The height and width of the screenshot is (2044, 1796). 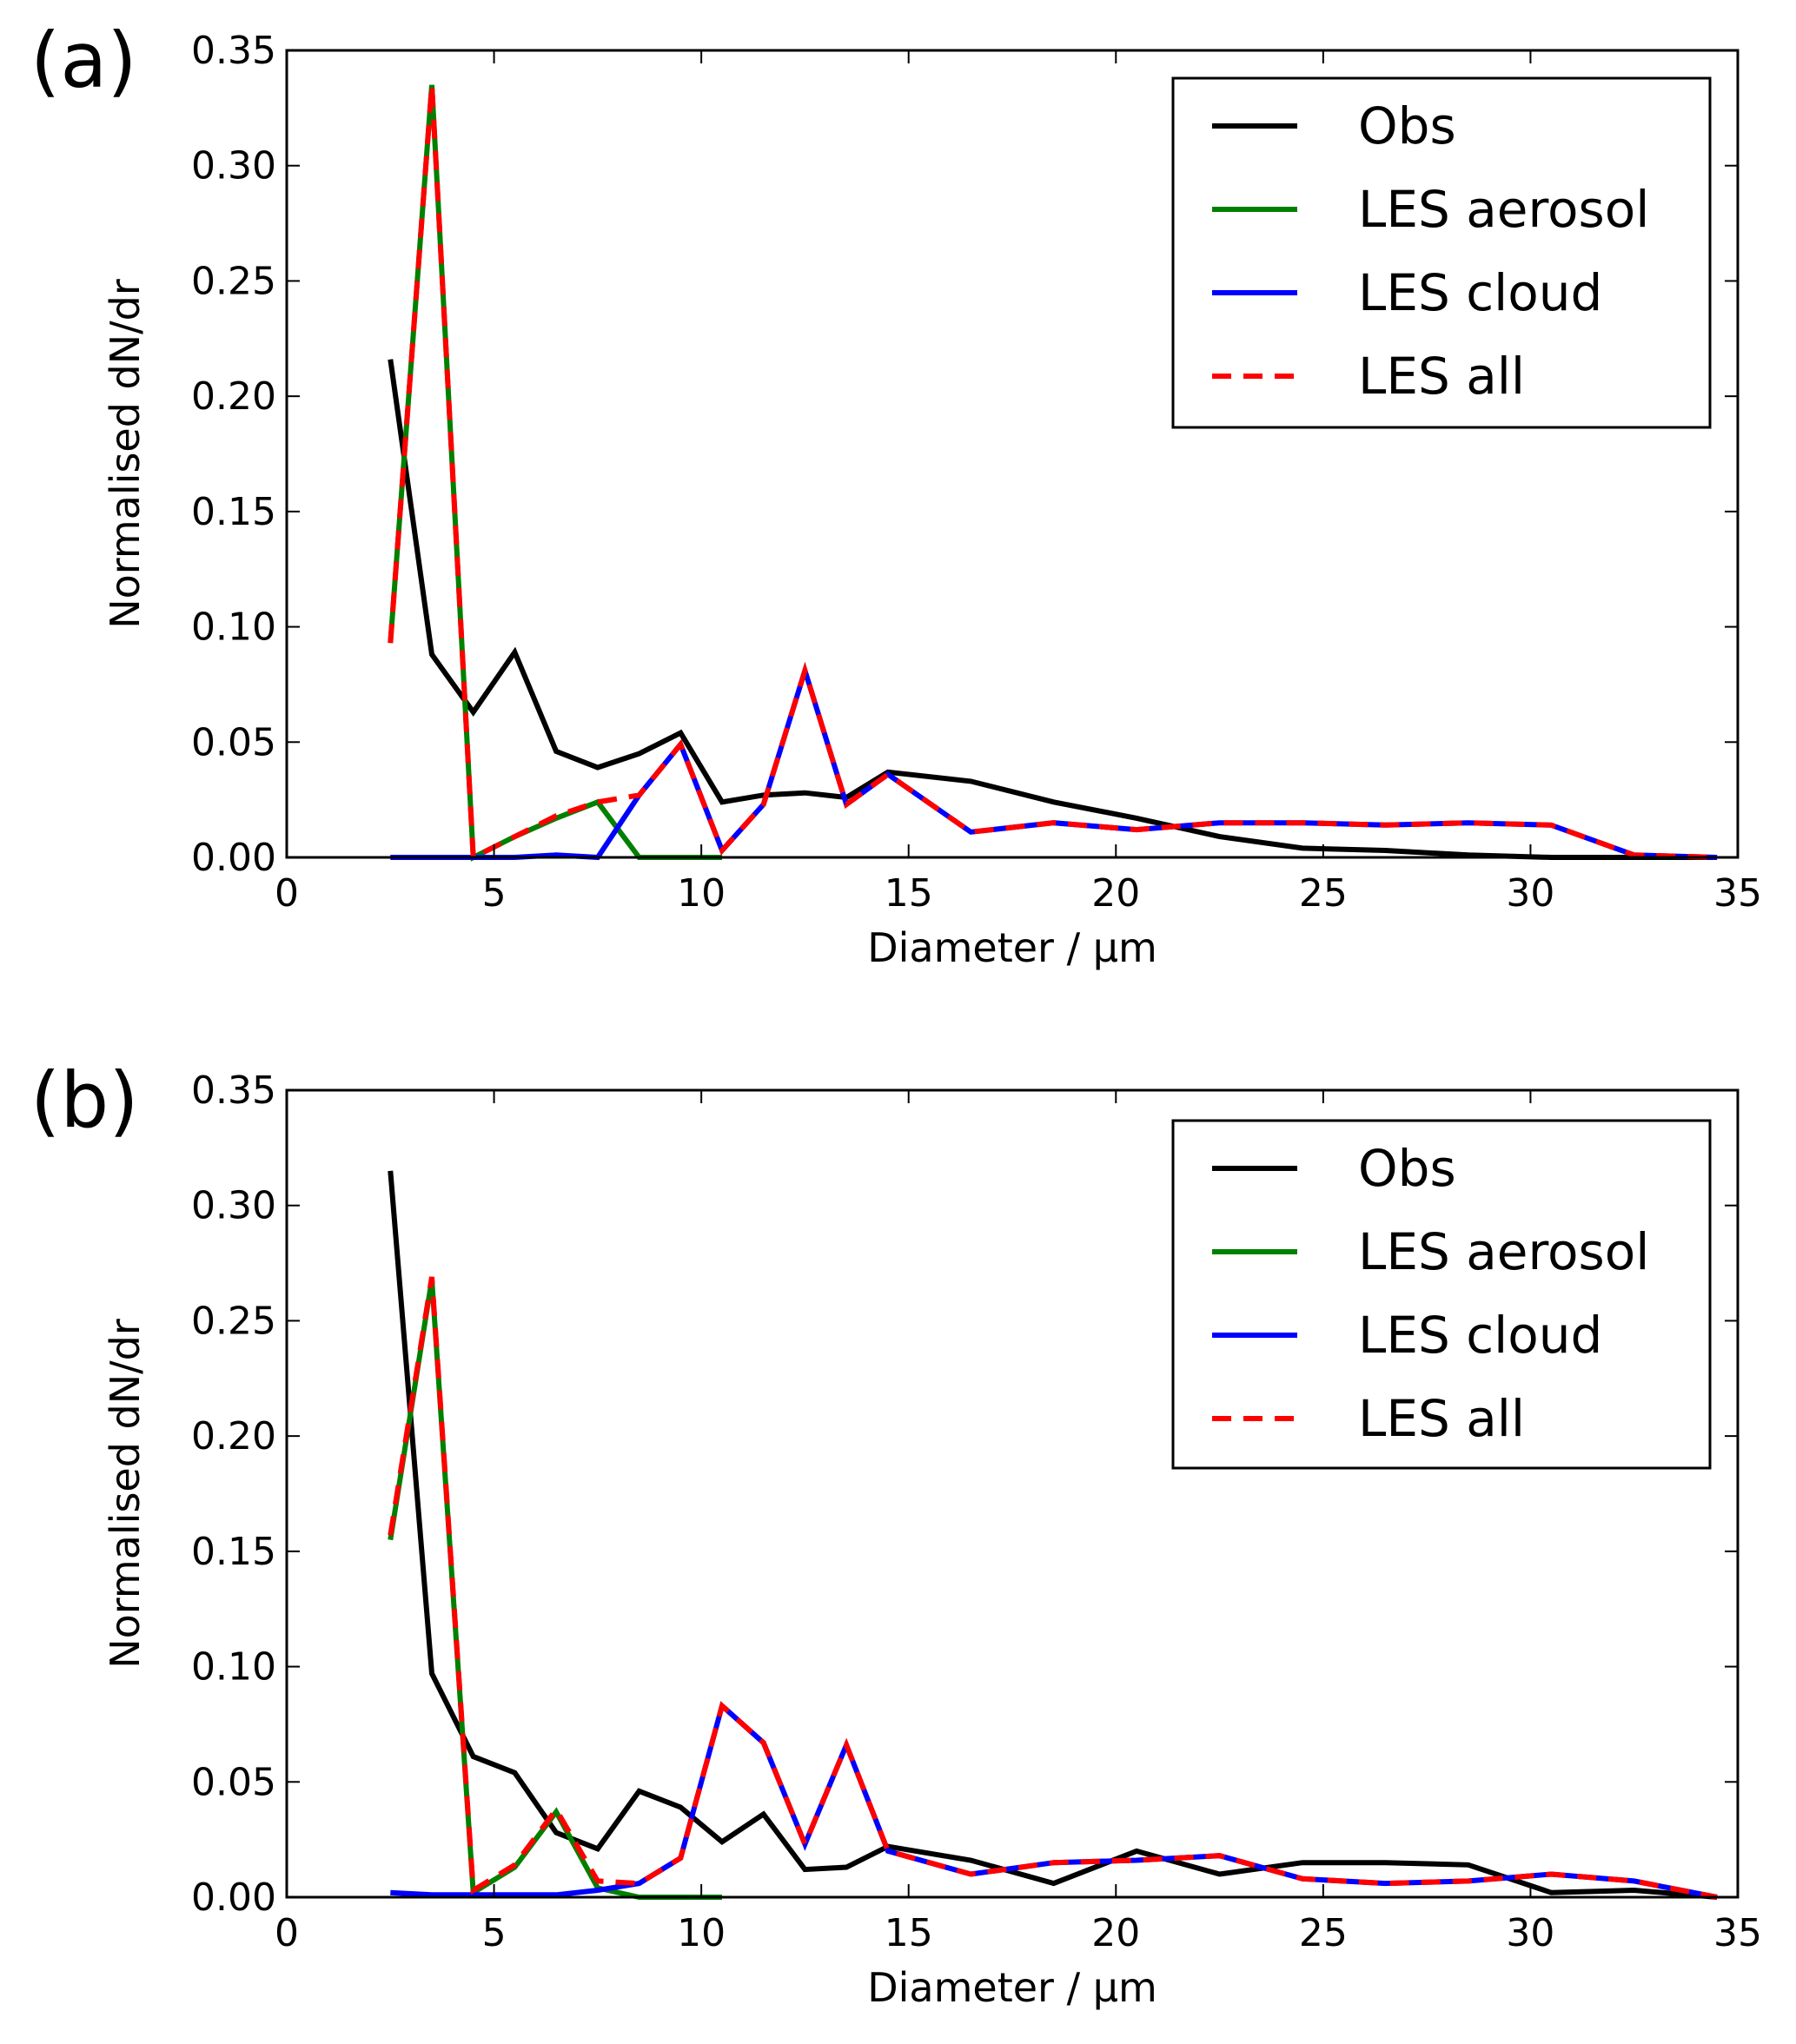 I want to click on panel-label: (b), so click(x=84, y=1100).